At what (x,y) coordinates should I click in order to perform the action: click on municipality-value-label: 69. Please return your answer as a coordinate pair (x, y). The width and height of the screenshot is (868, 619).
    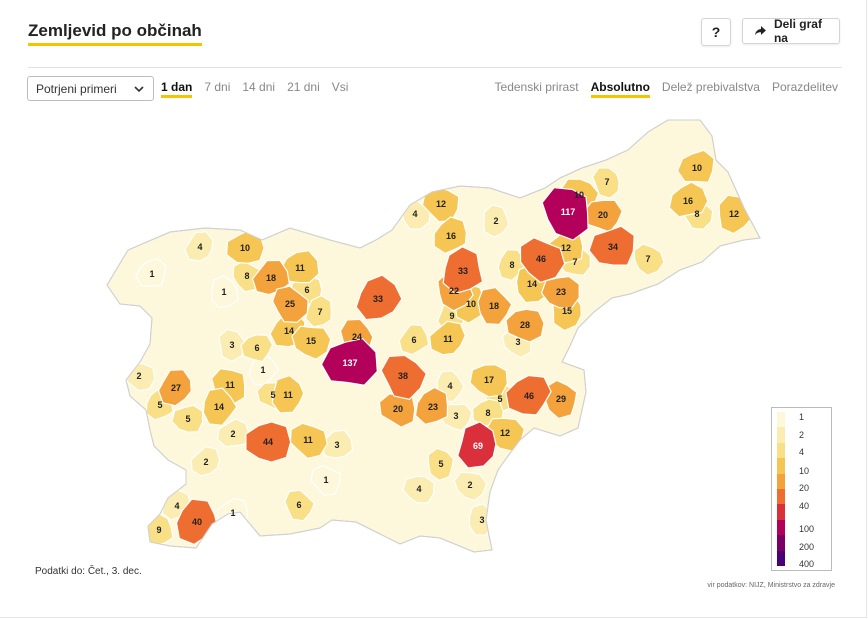
    Looking at the image, I should click on (478, 446).